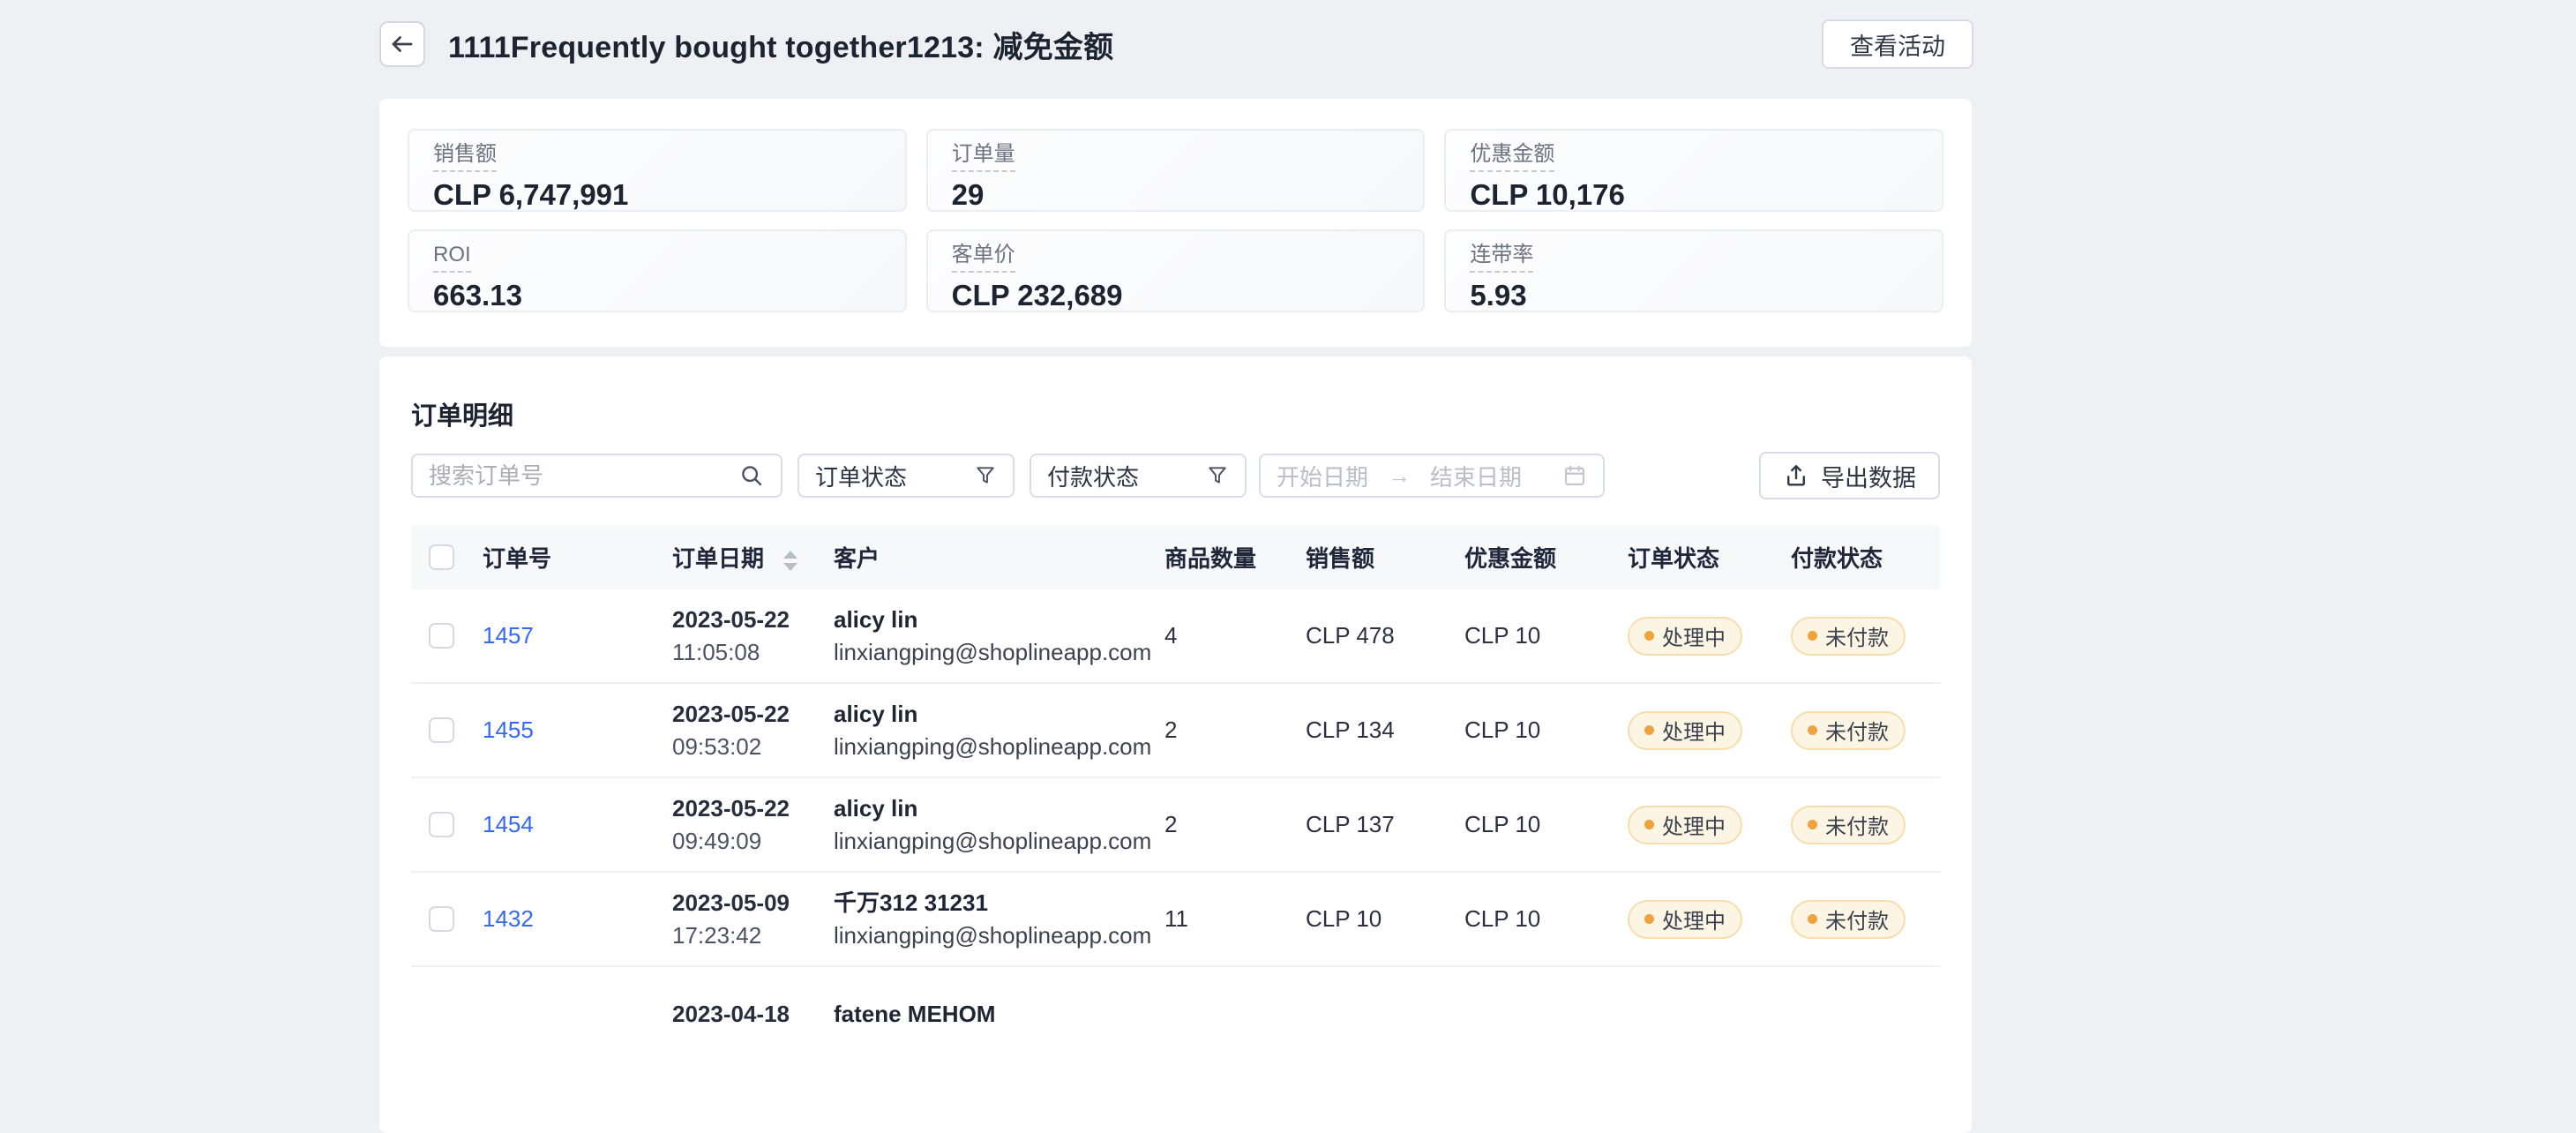 The height and width of the screenshot is (1133, 2576). I want to click on col-order-status: 订单状态, so click(1674, 558).